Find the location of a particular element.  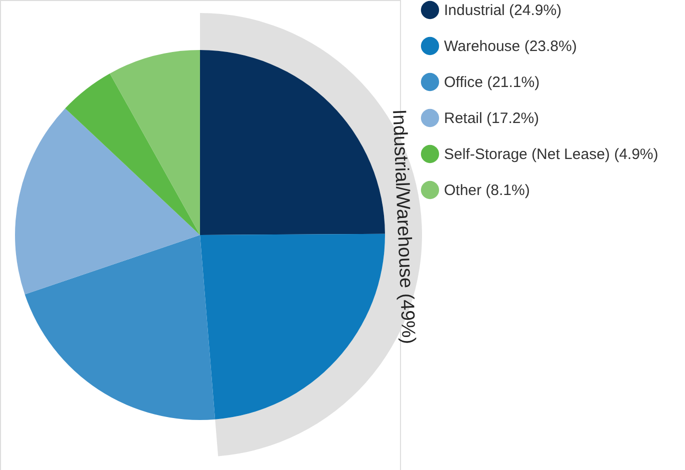

legend-label: Other (8.1%) is located at coordinates (487, 190).